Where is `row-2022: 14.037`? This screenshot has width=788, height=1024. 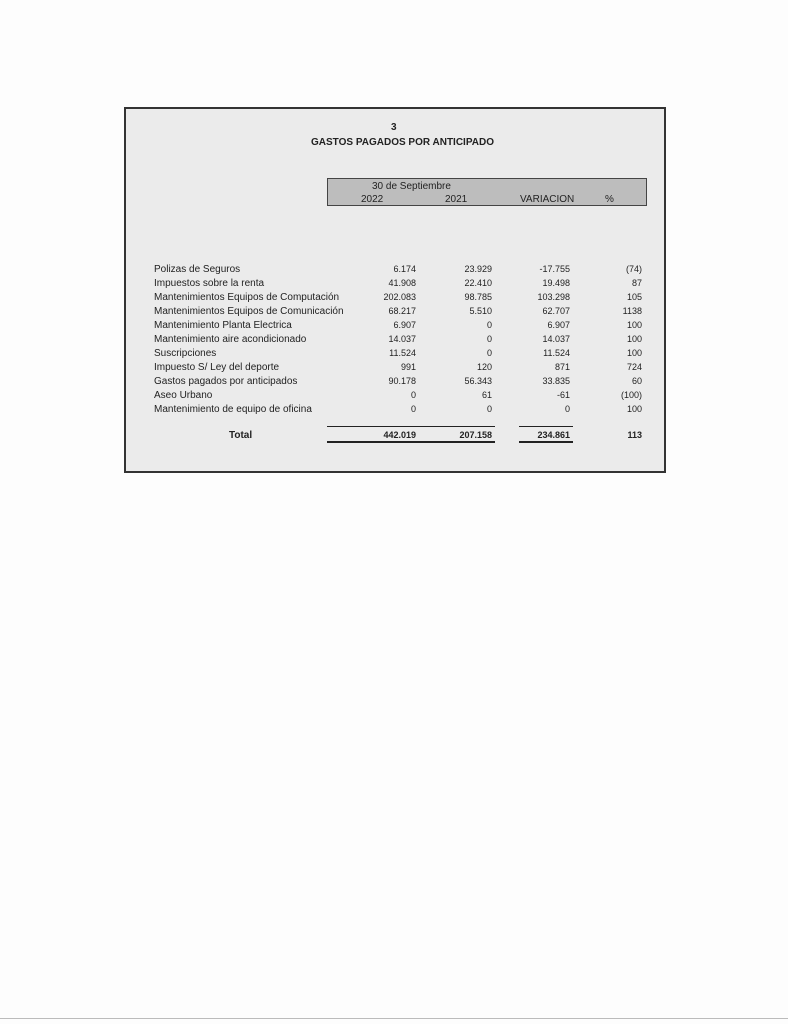 row-2022: 14.037 is located at coordinates (402, 339).